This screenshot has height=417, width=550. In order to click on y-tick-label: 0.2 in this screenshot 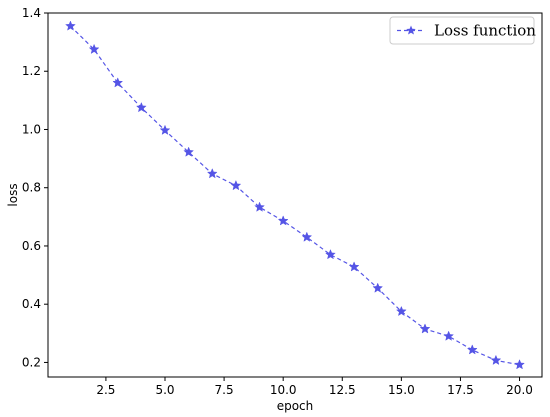, I will do `click(31, 362)`.